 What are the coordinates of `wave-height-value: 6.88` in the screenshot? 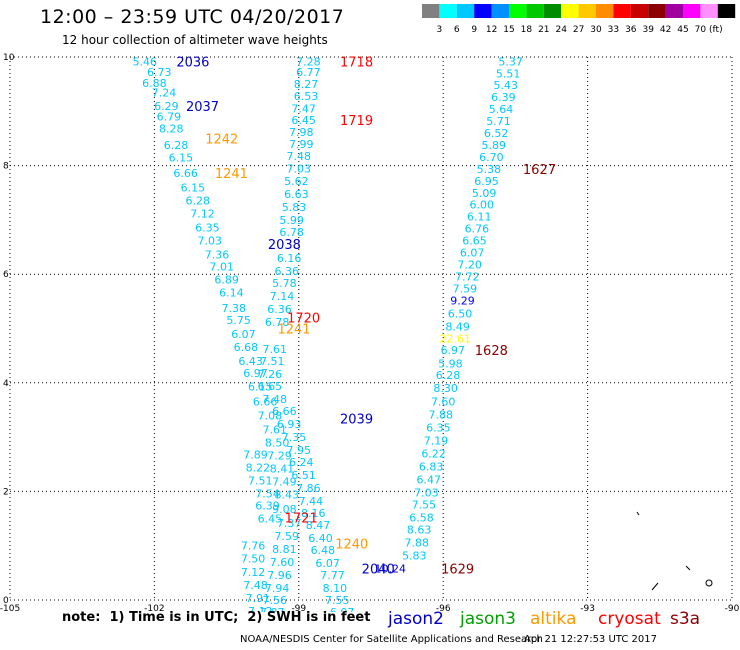 It's located at (154, 83).